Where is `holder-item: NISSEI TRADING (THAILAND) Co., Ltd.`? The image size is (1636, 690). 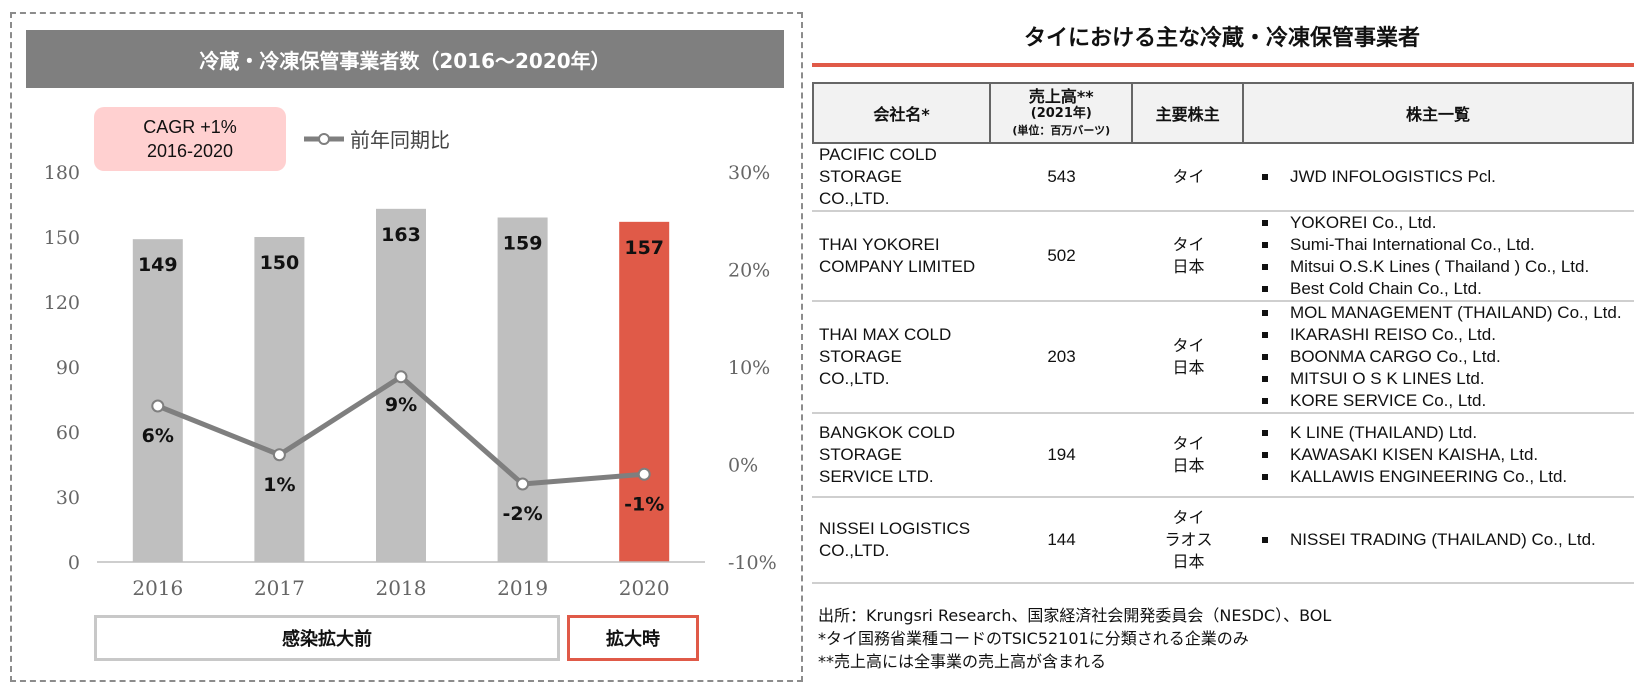 holder-item: NISSEI TRADING (THAILAND) Co., Ltd. is located at coordinates (1429, 540).